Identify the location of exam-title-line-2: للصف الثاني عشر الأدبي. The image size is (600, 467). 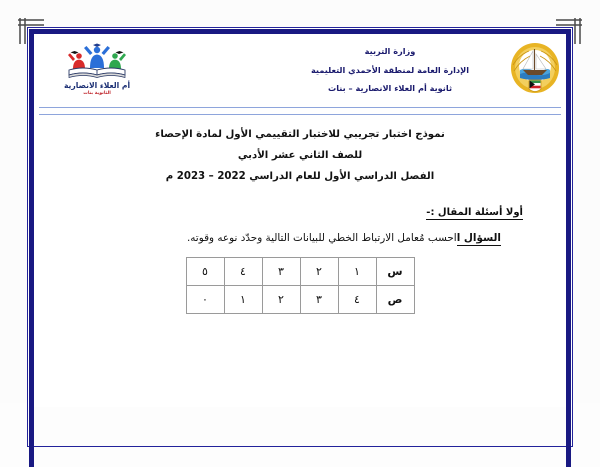
(300, 155).